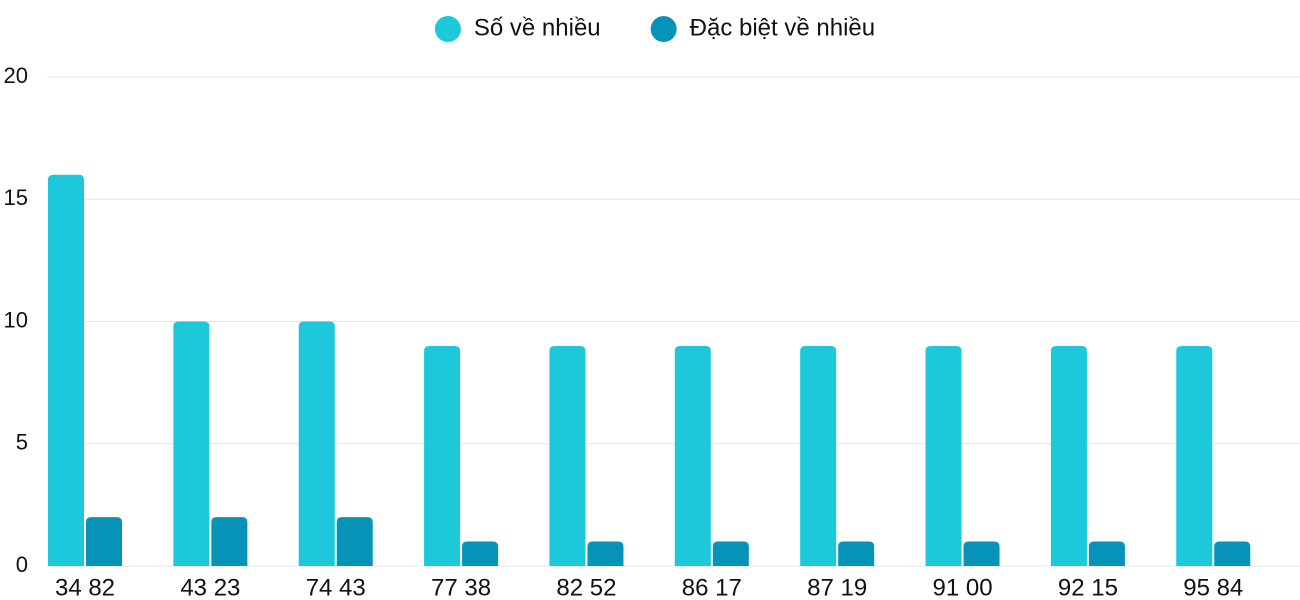 This screenshot has width=1300, height=600. What do you see at coordinates (22, 564) in the screenshot?
I see `y-tick-label: 0` at bounding box center [22, 564].